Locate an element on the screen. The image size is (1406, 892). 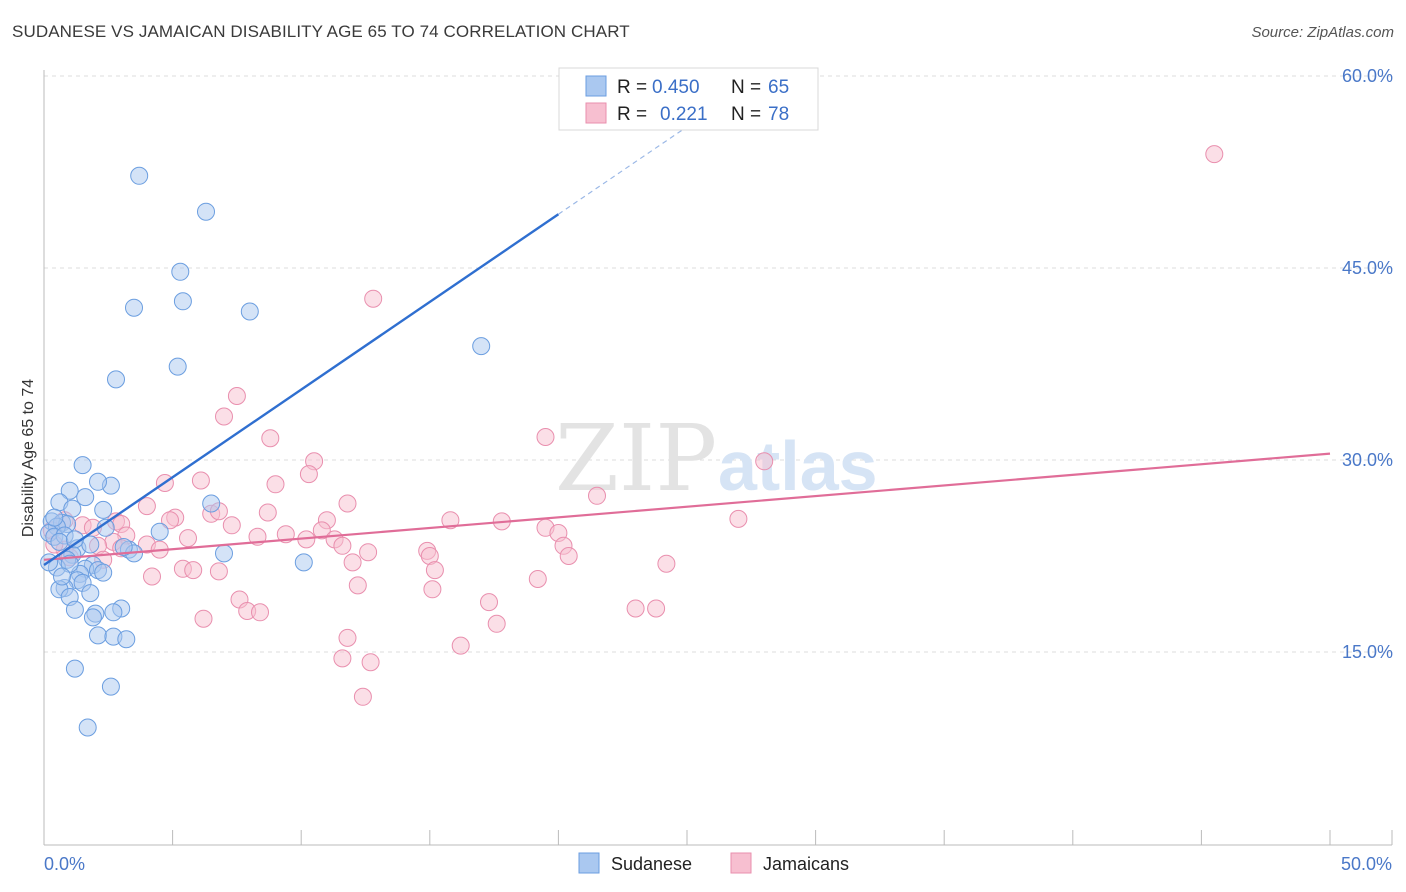
x-tick-label-max: 50.0% is located at coordinates (1366, 864).